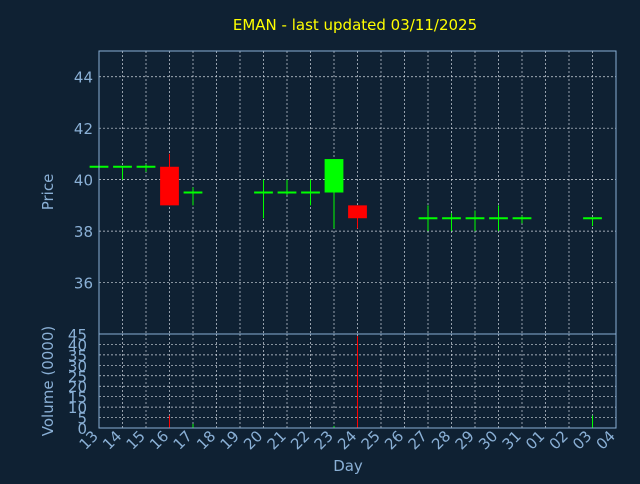  I want to click on volume-bars, so click(381, 382).